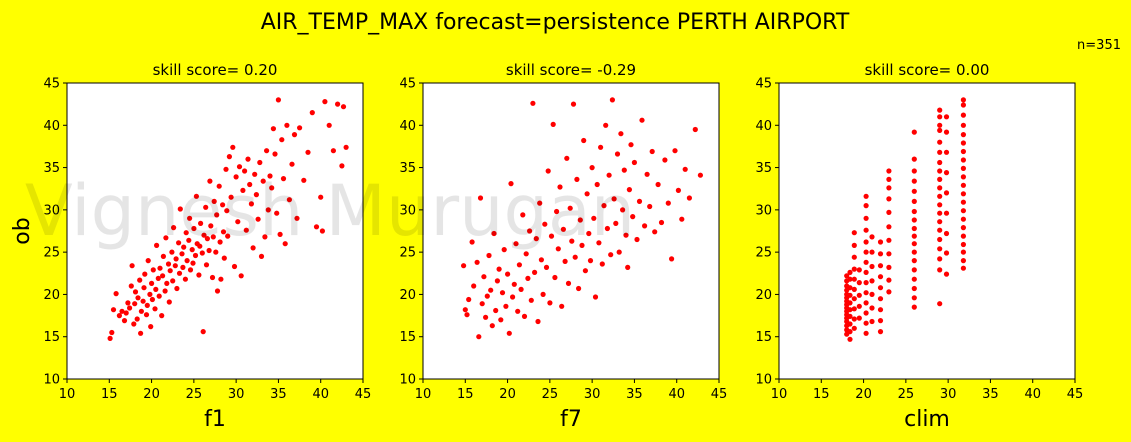 The height and width of the screenshot is (442, 1131). Describe the element at coordinates (927, 419) in the screenshot. I see `x-axis-label: clim` at that location.